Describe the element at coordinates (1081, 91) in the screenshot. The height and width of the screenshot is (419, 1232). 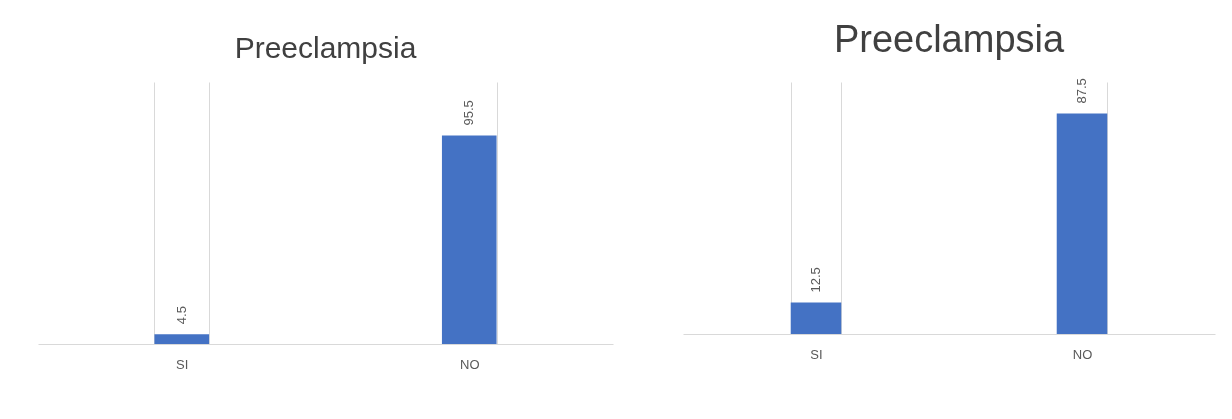
I see `data-label: 87.5` at that location.